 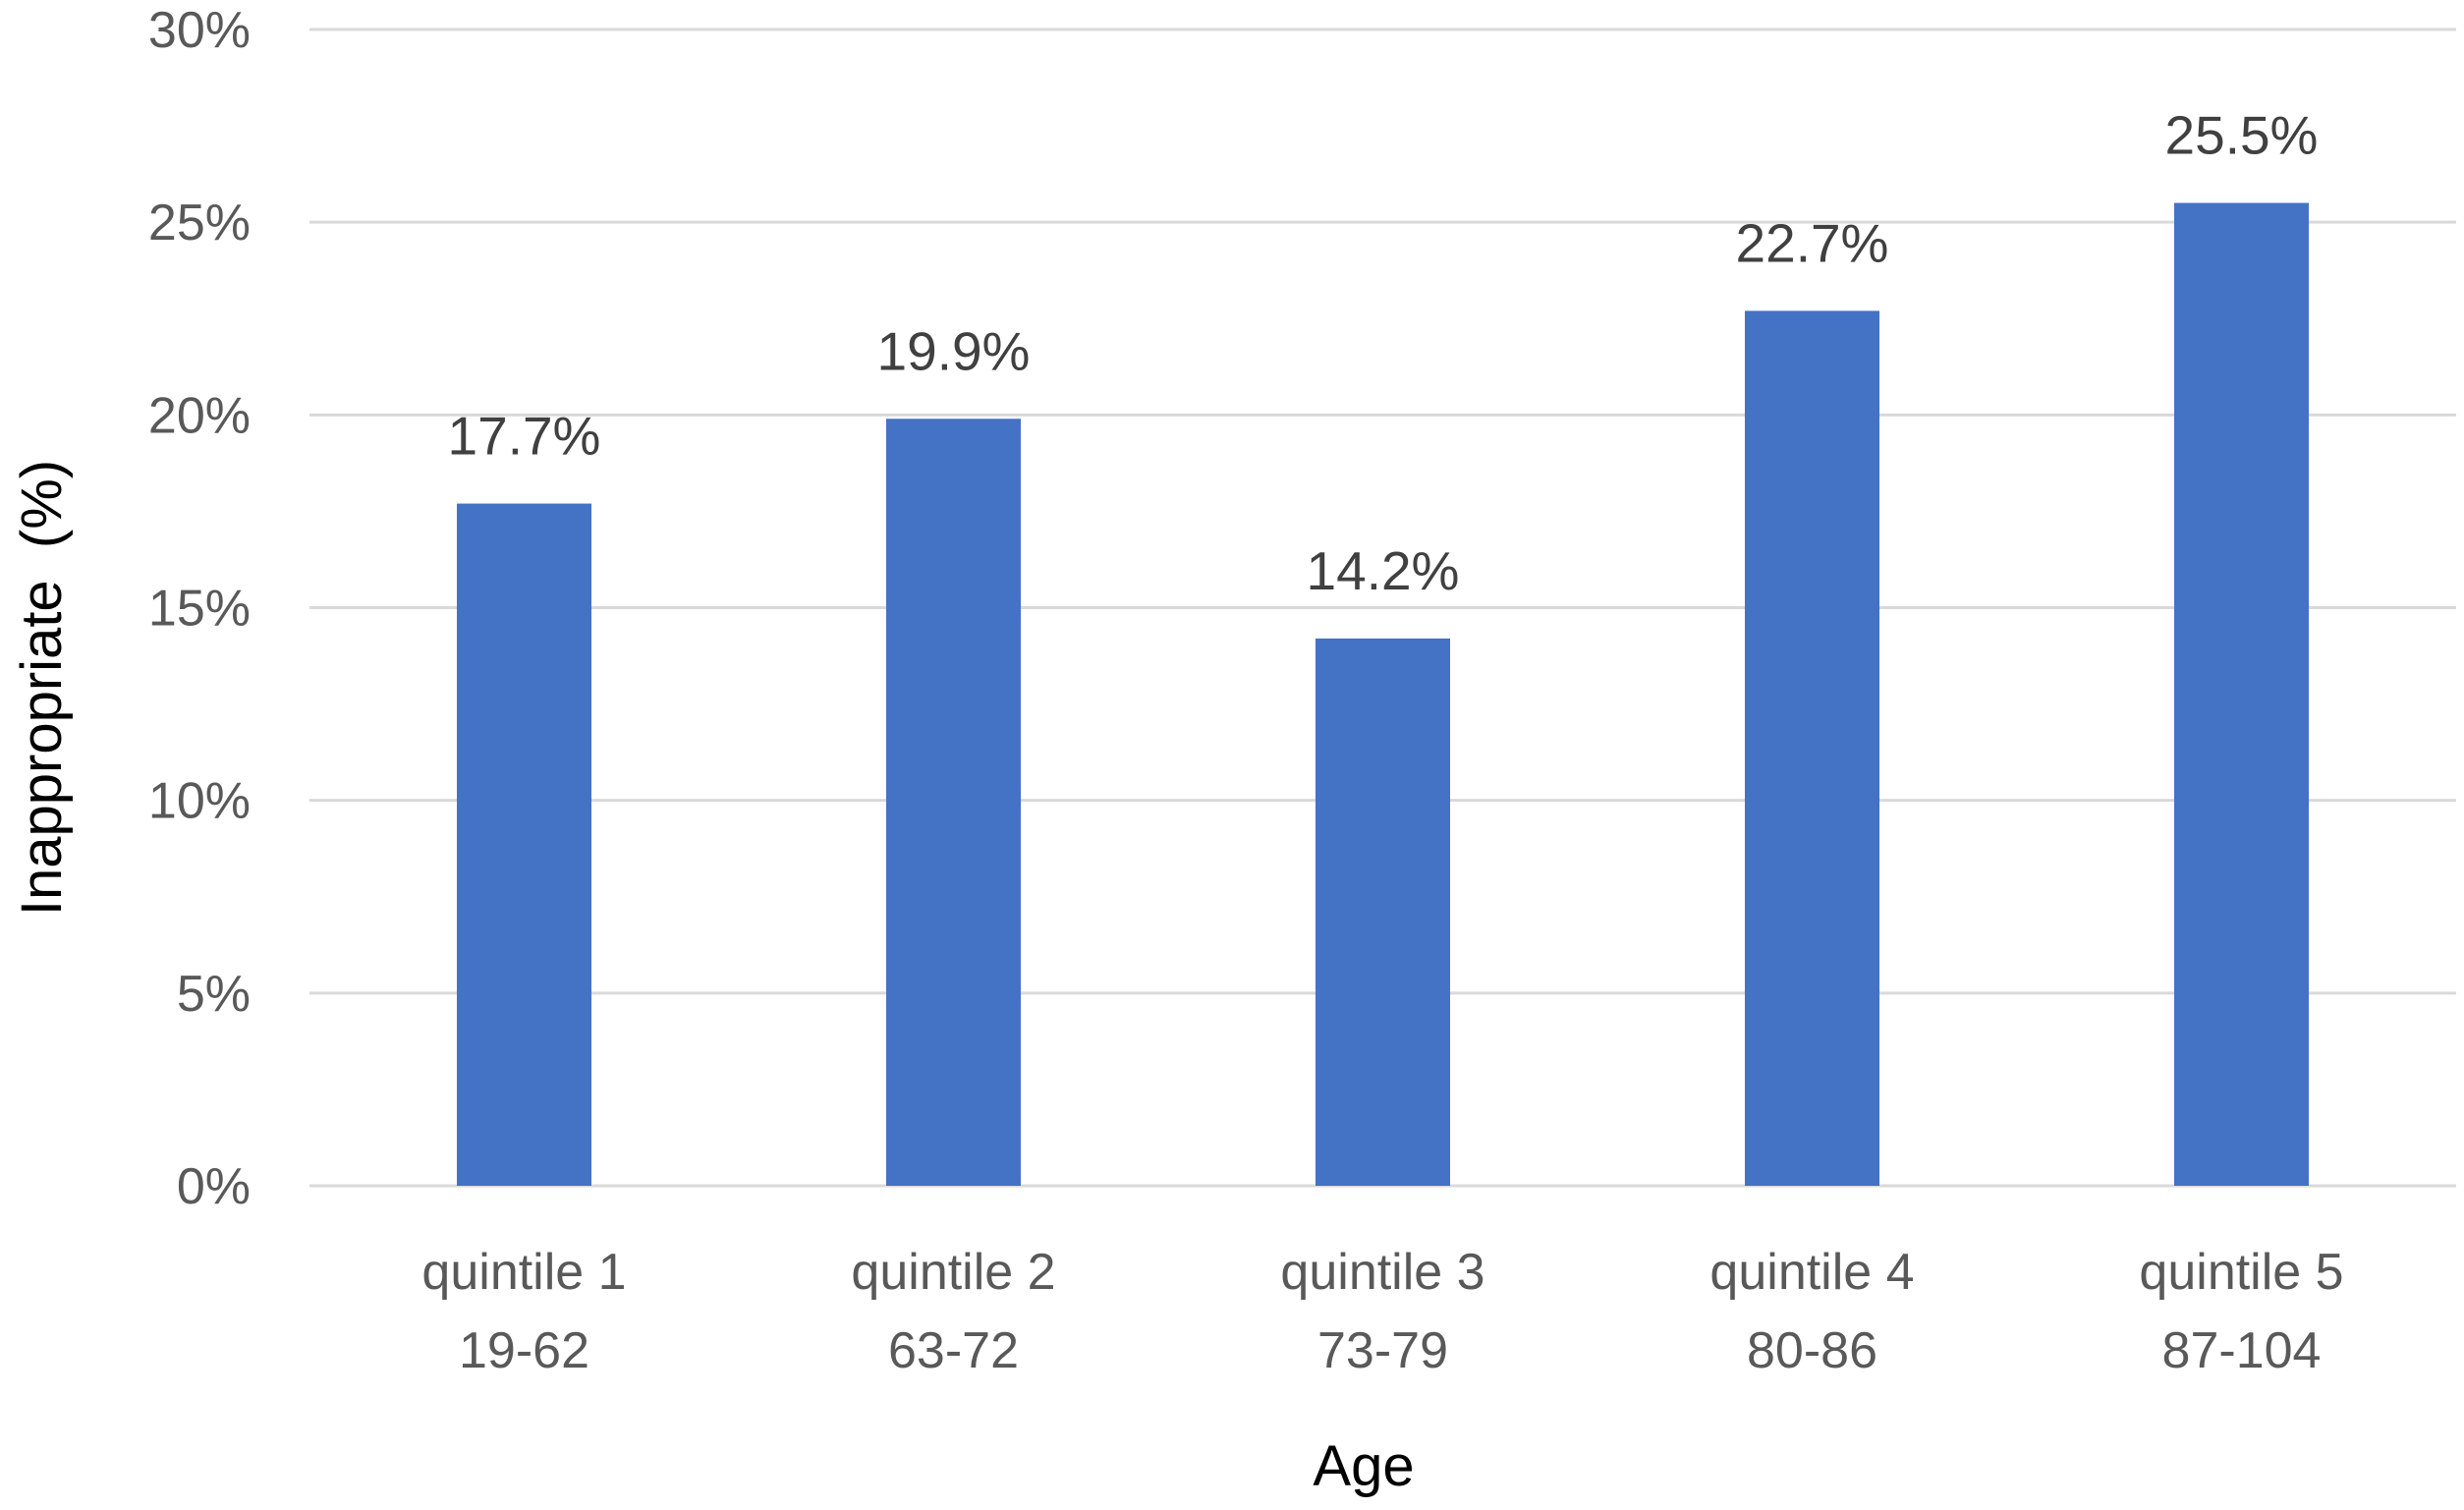 I want to click on category-range-label: 87-104, so click(x=2242, y=1350).